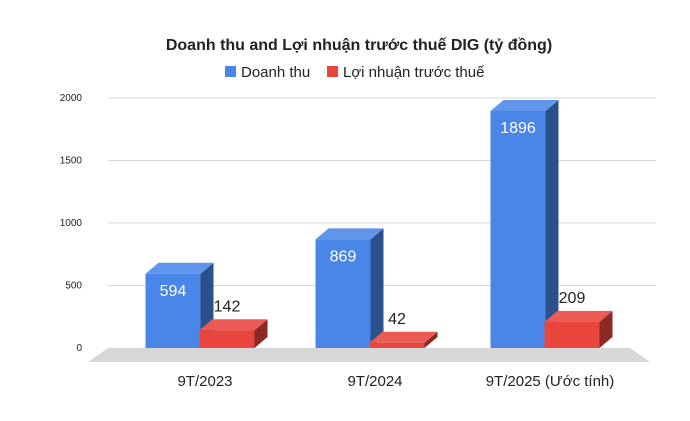  What do you see at coordinates (397, 319) in the screenshot?
I see `data-label: 42` at bounding box center [397, 319].